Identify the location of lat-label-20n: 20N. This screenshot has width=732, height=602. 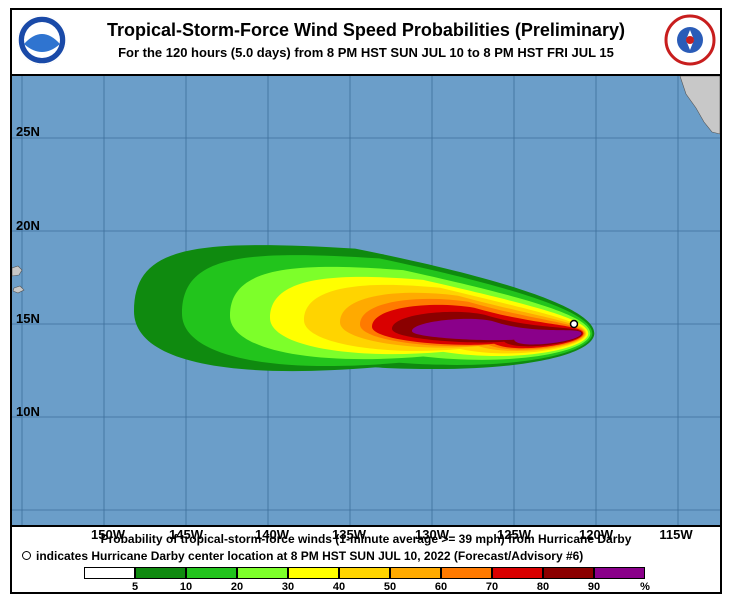
(28, 225).